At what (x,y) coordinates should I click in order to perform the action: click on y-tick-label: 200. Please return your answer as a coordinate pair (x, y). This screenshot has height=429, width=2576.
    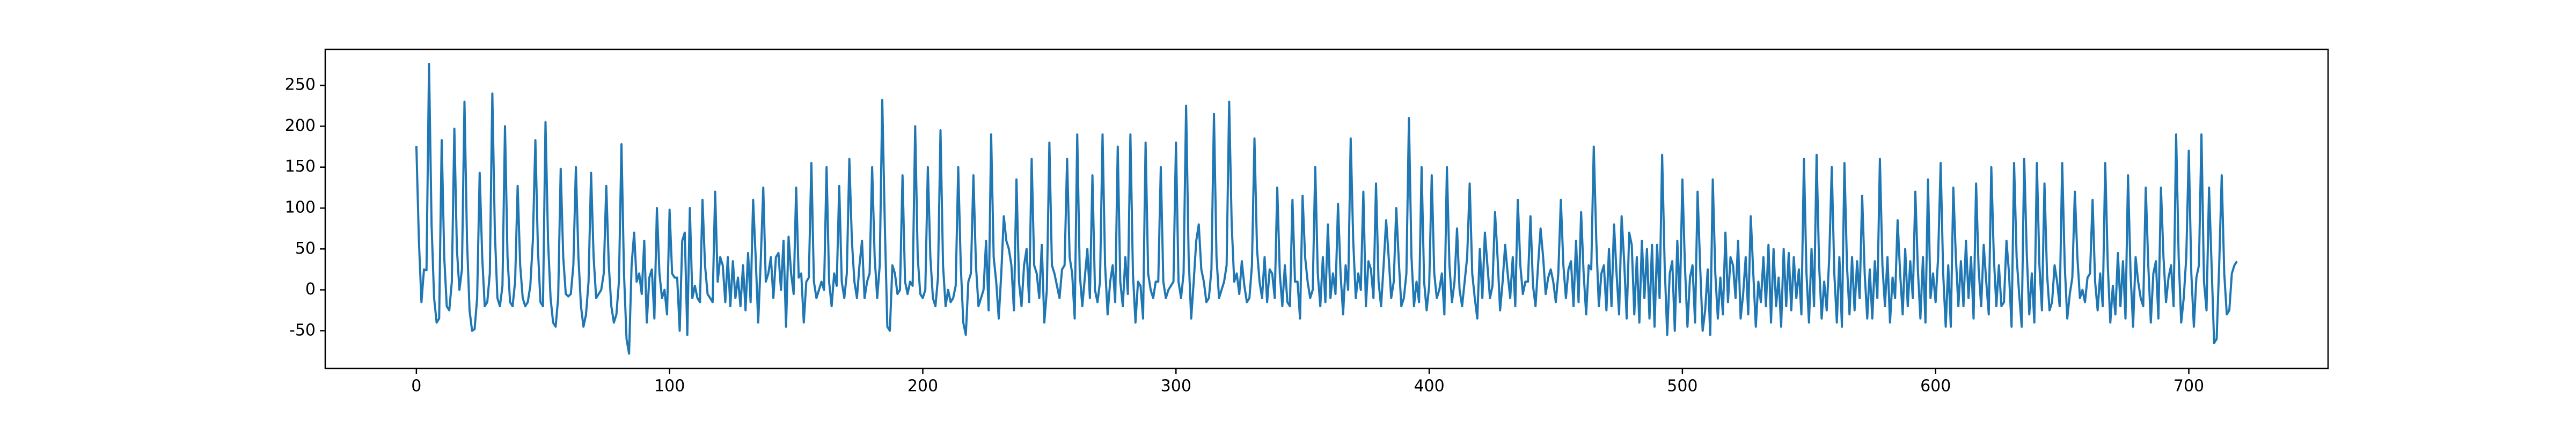
    Looking at the image, I should click on (300, 125).